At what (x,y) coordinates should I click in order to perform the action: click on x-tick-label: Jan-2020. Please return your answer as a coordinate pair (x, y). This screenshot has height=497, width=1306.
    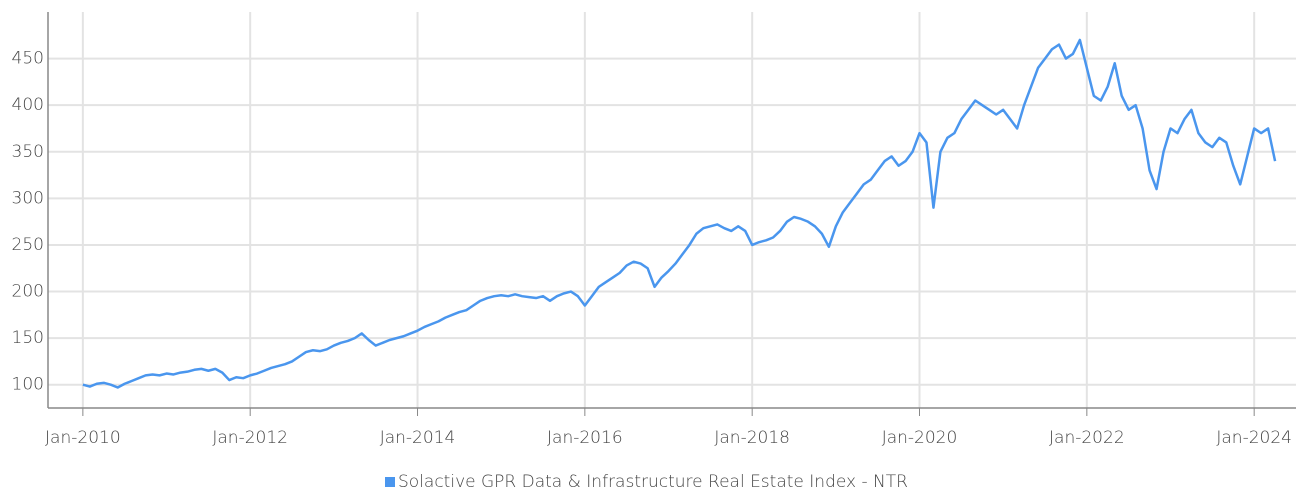
    Looking at the image, I should click on (920, 438).